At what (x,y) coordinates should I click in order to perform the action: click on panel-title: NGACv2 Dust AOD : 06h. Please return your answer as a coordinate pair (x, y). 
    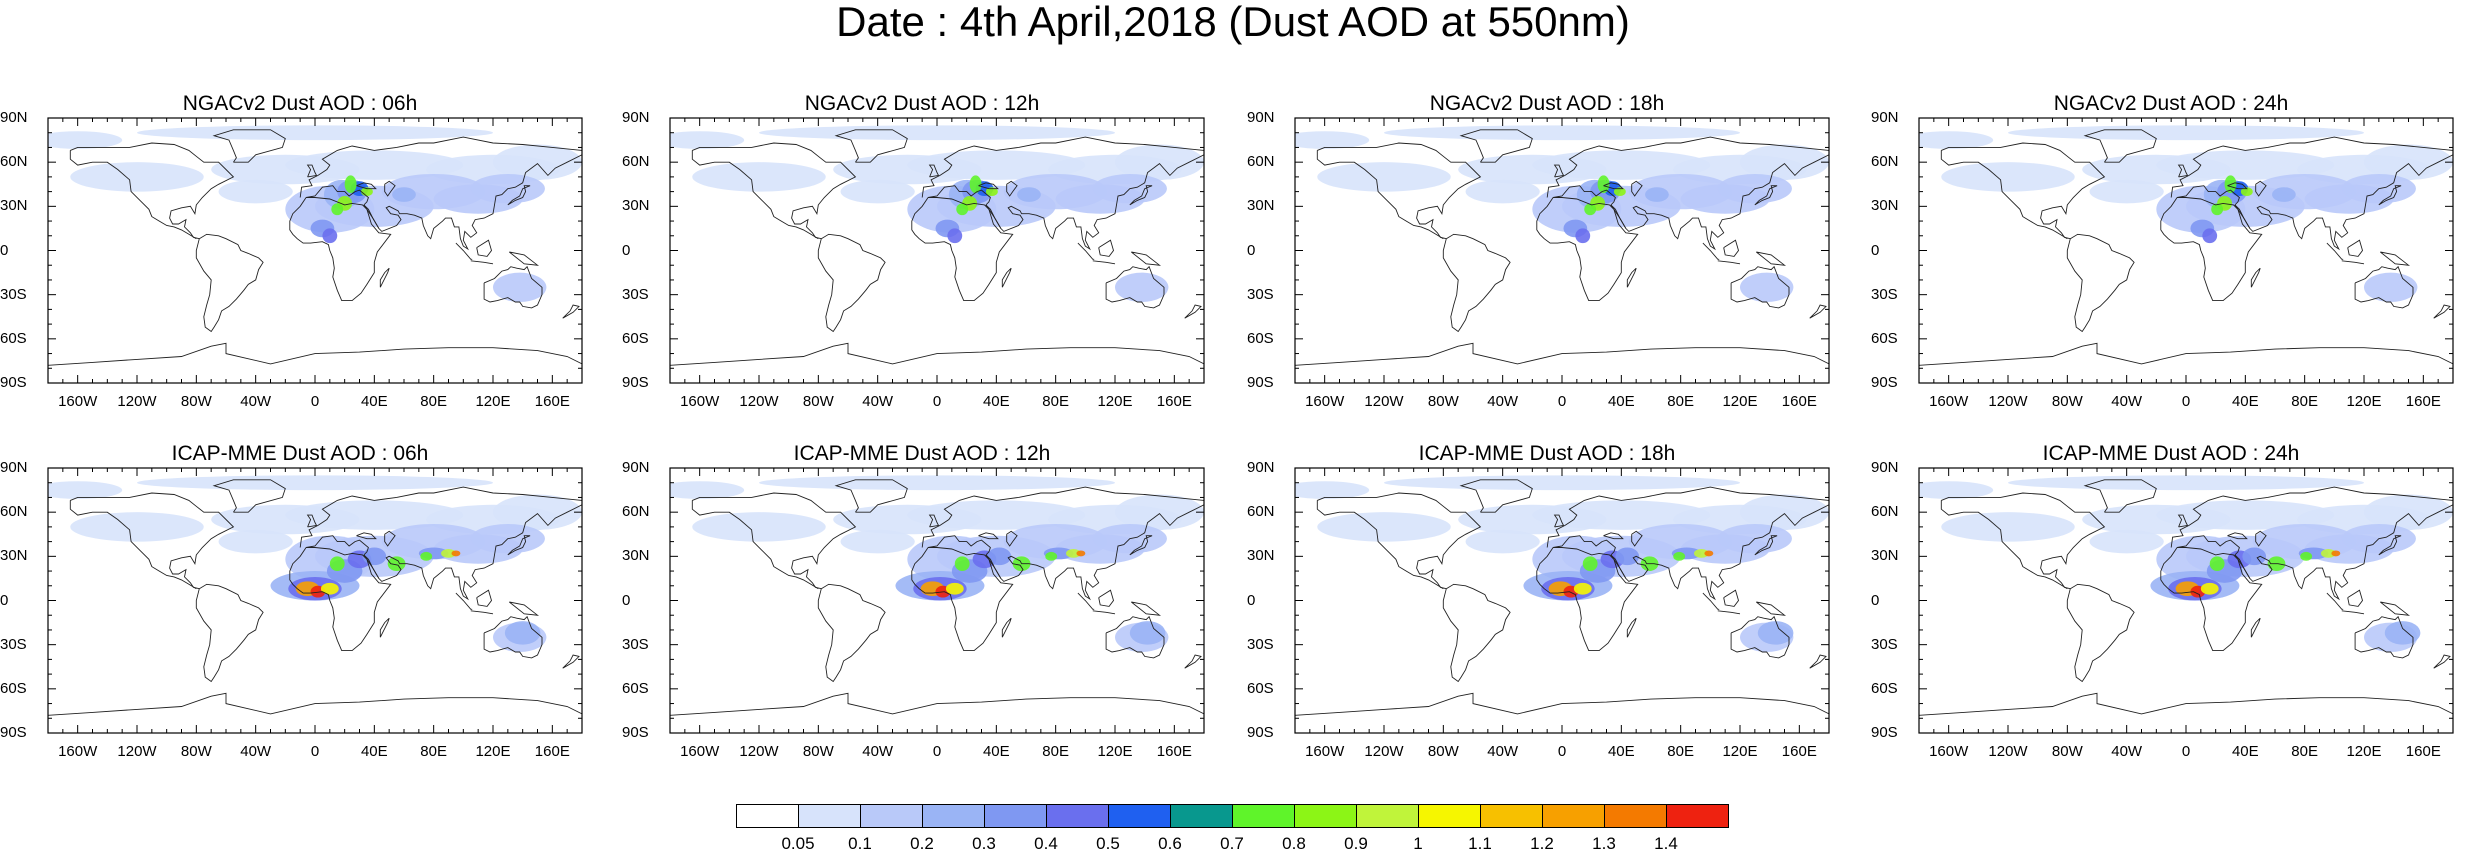
    Looking at the image, I should click on (300, 103).